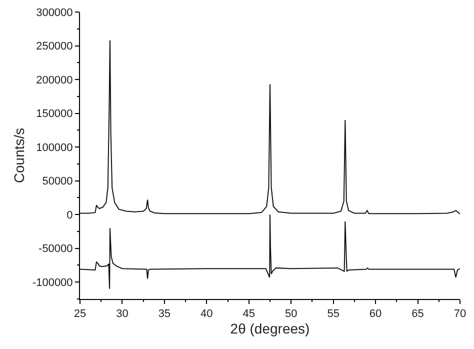 Image resolution: width=474 pixels, height=349 pixels. I want to click on x-tick-label: 45, so click(249, 314).